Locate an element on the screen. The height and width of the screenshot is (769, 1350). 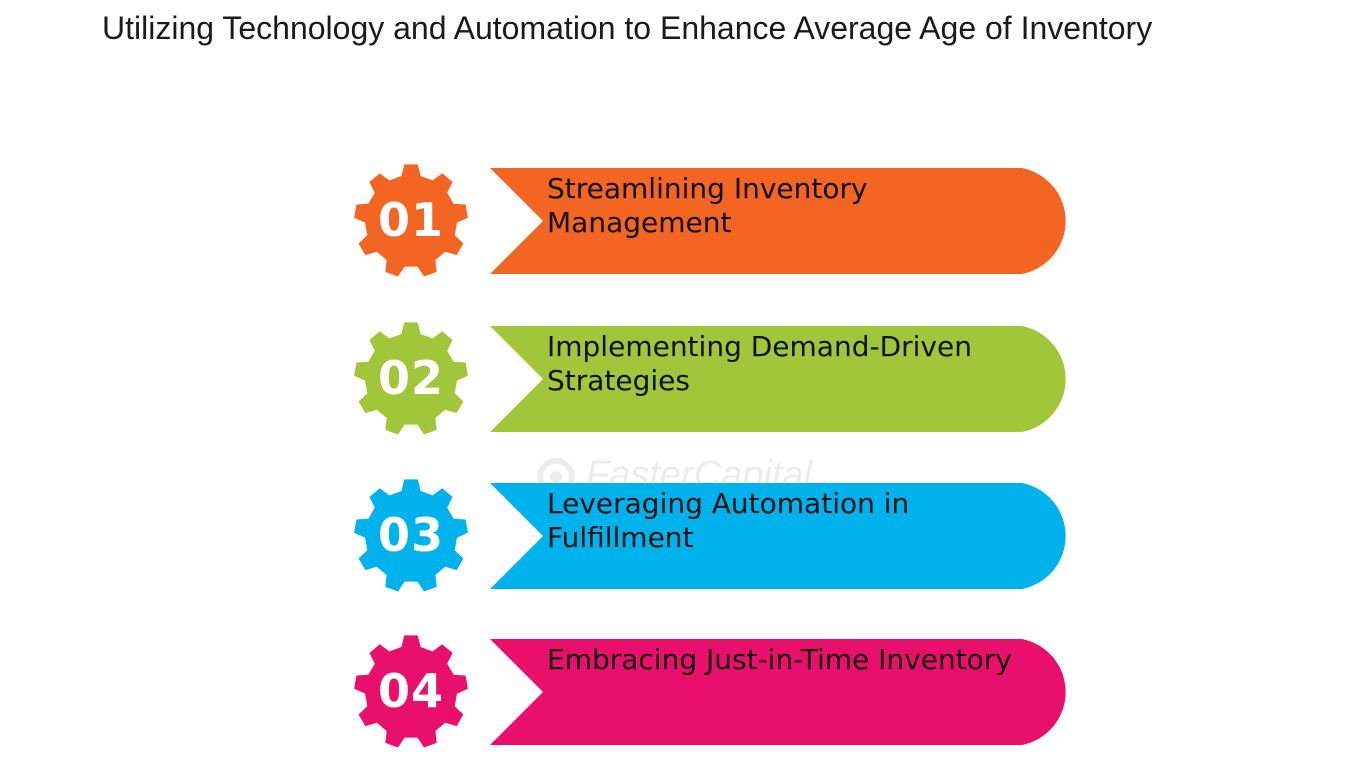
step-1: 01 Streamlining Inventory Management is located at coordinates (697, 222).